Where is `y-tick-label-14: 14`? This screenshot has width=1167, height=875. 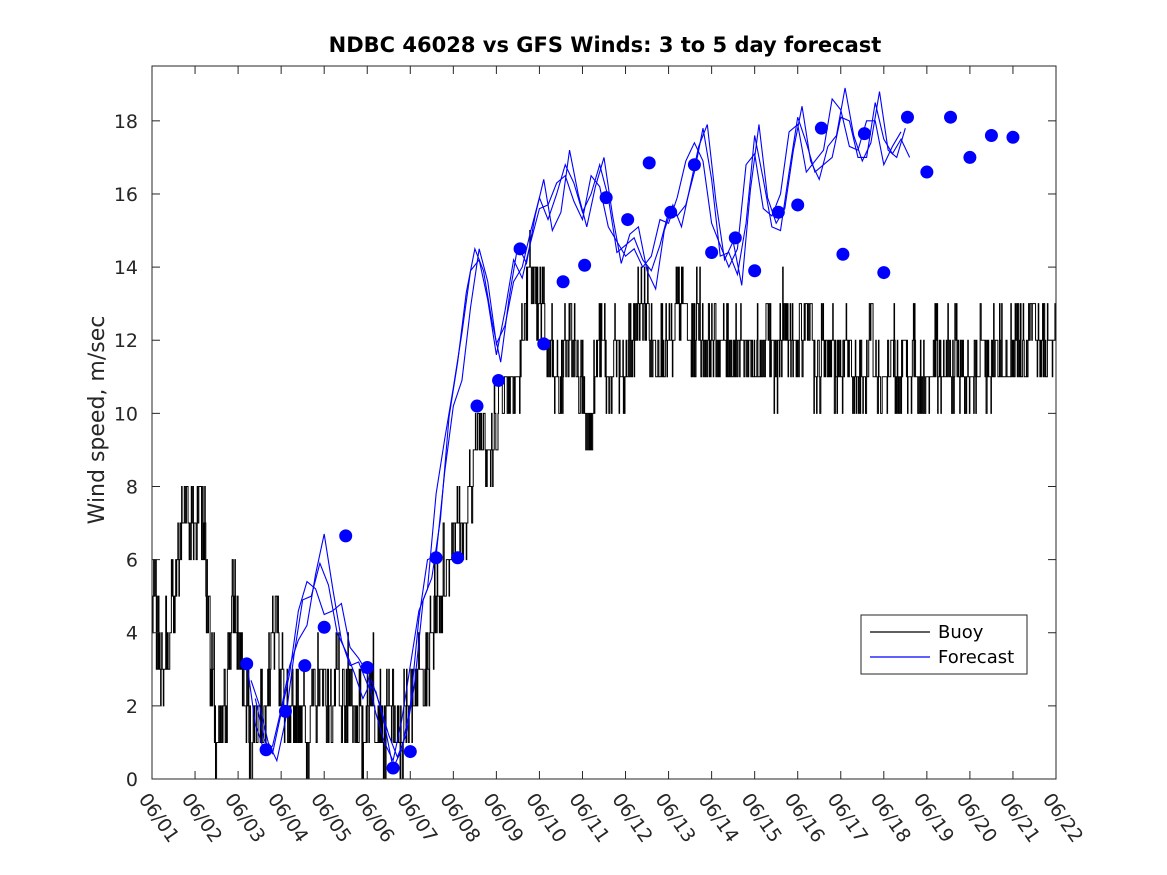 y-tick-label-14: 14 is located at coordinates (126, 268).